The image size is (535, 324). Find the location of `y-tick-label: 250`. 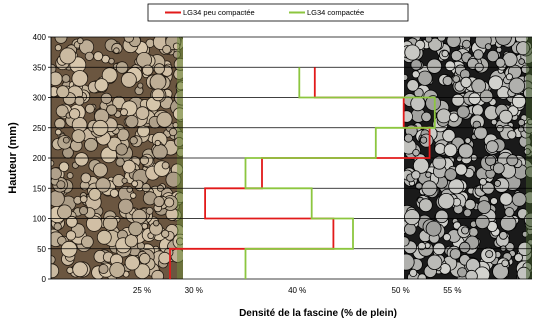

y-tick-label: 250 is located at coordinates (40, 128).